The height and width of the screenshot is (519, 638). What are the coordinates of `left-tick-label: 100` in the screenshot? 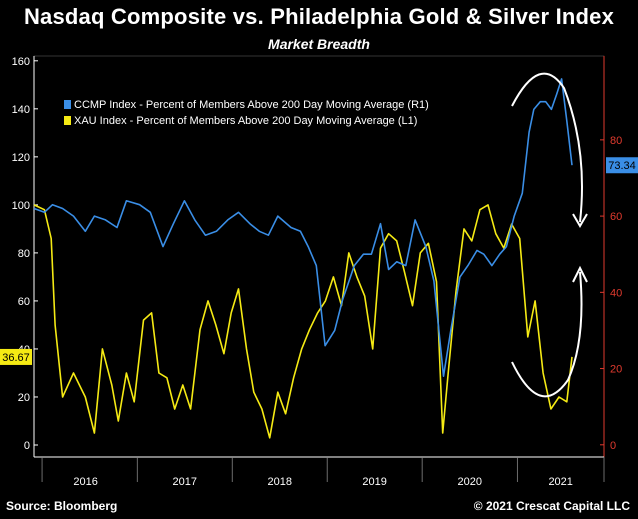 It's located at (21, 206).